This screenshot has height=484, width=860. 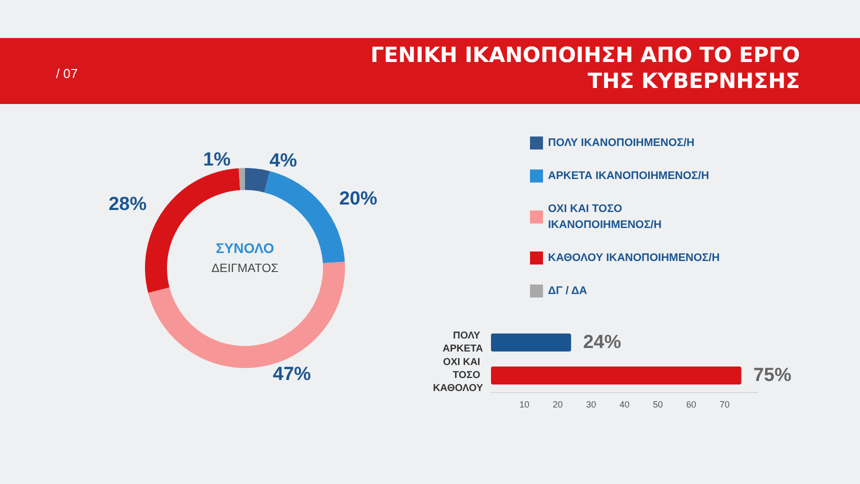 What do you see at coordinates (629, 176) in the screenshot?
I see `legend-label: ΑΡΚΕΤΑ ΙΚΑΝΟΠΟΙΗΜΕΝΟΣ/Η` at bounding box center [629, 176].